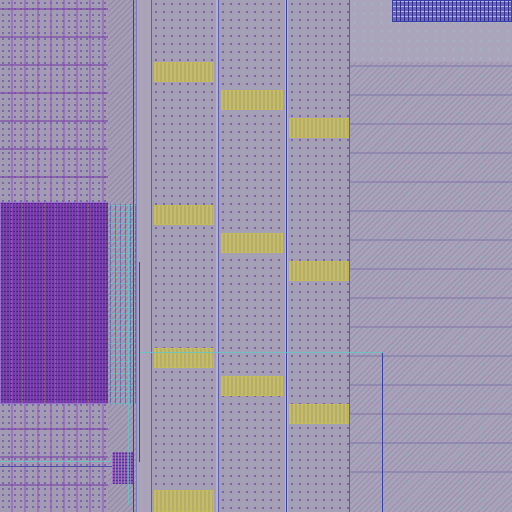 This screenshot has width=512, height=512. Describe the element at coordinates (123, 468) in the screenshot. I see `bottom-connector` at that location.